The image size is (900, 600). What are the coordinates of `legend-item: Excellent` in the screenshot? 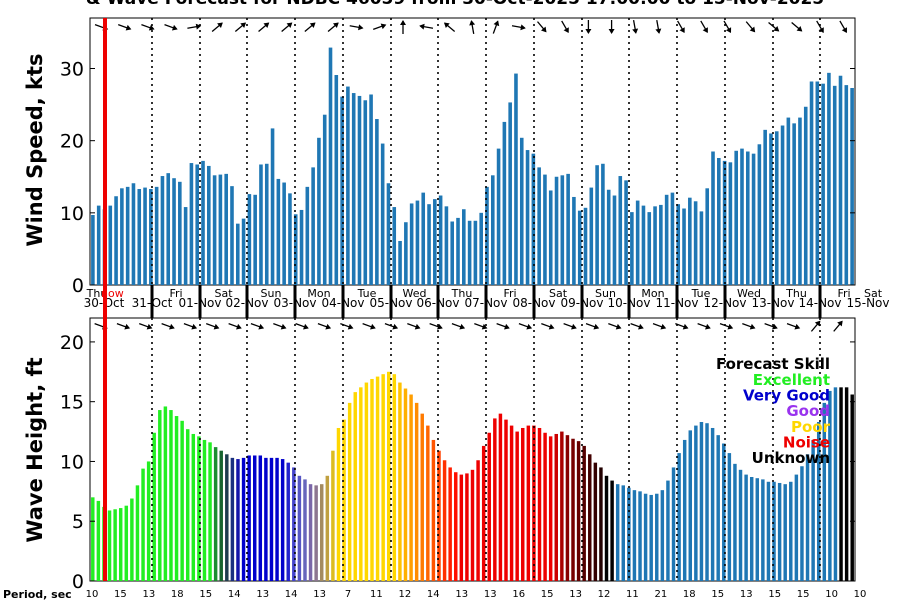 It's located at (791, 380).